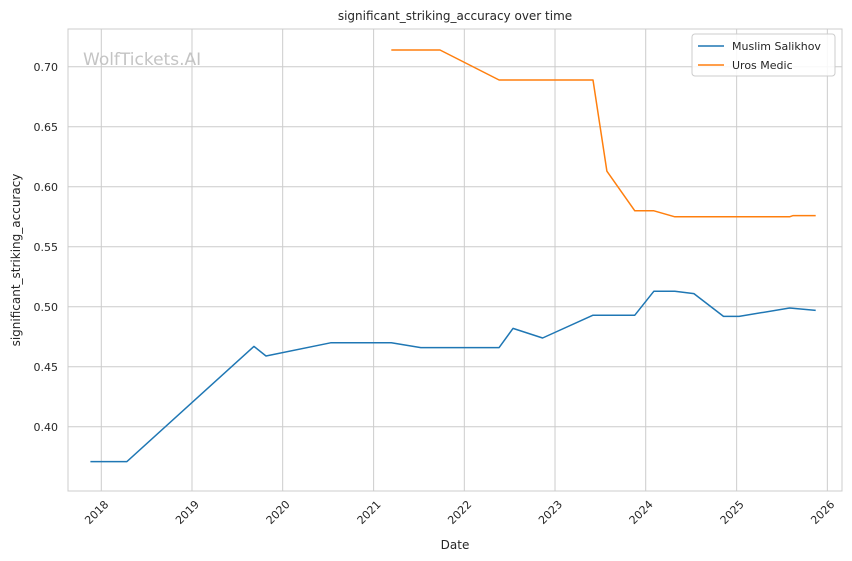  I want to click on legend-label-muslim-salikhov: Muslim Salikhov, so click(776, 46).